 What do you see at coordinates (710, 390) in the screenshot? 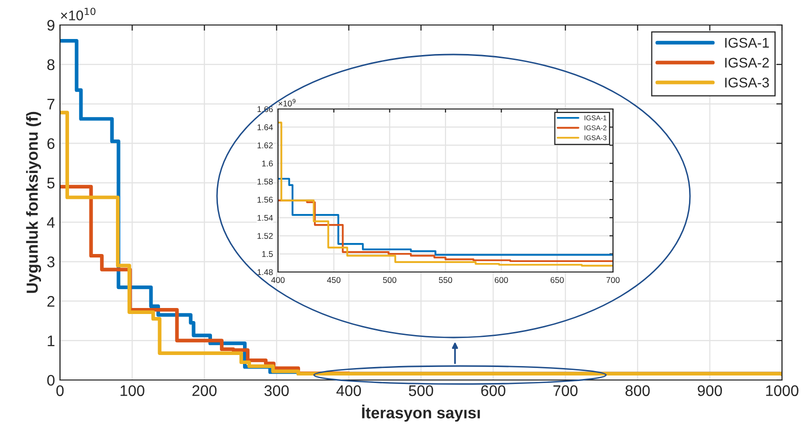
I see `x-tick-label: 900` at bounding box center [710, 390].